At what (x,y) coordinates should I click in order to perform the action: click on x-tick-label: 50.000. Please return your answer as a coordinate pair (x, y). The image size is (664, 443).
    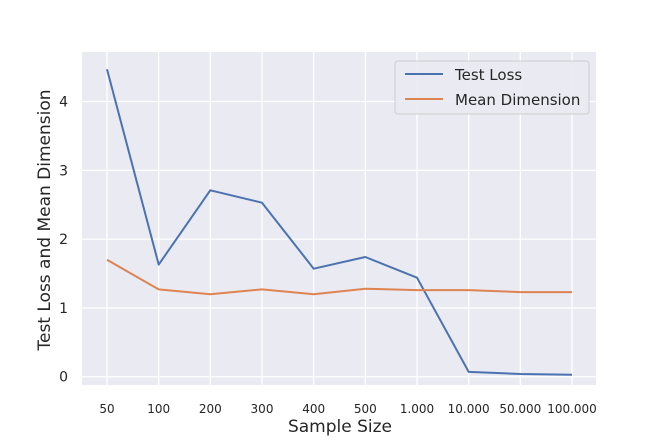
    Looking at the image, I should click on (520, 409).